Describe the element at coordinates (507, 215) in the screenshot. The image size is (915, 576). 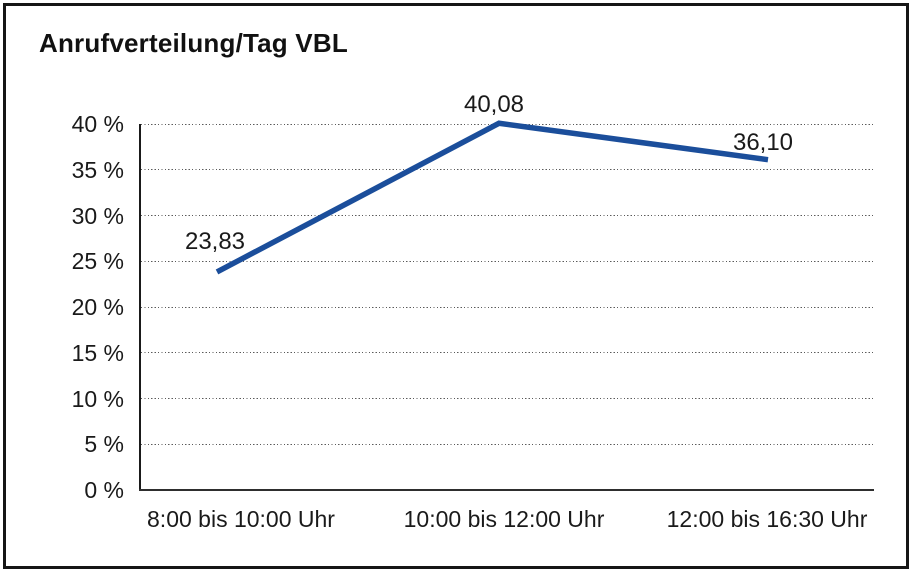
I see `gridline-30pct` at that location.